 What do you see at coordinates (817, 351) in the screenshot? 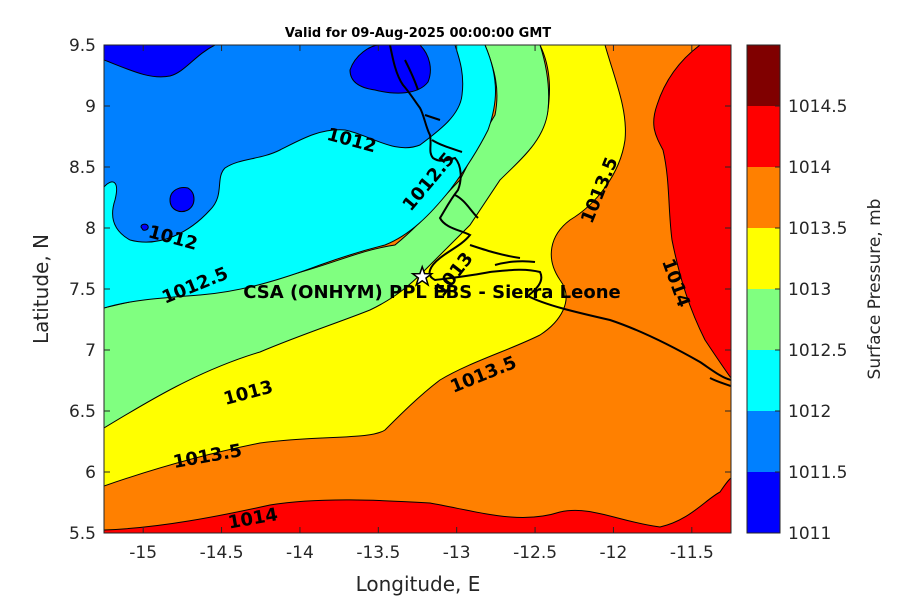
I see `colorbar-tick-label: 1012.5` at bounding box center [817, 351].